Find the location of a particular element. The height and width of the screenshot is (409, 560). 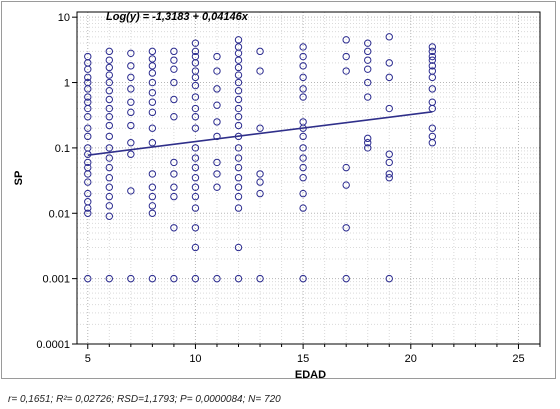

regression-line-group is located at coordinates (260, 133).